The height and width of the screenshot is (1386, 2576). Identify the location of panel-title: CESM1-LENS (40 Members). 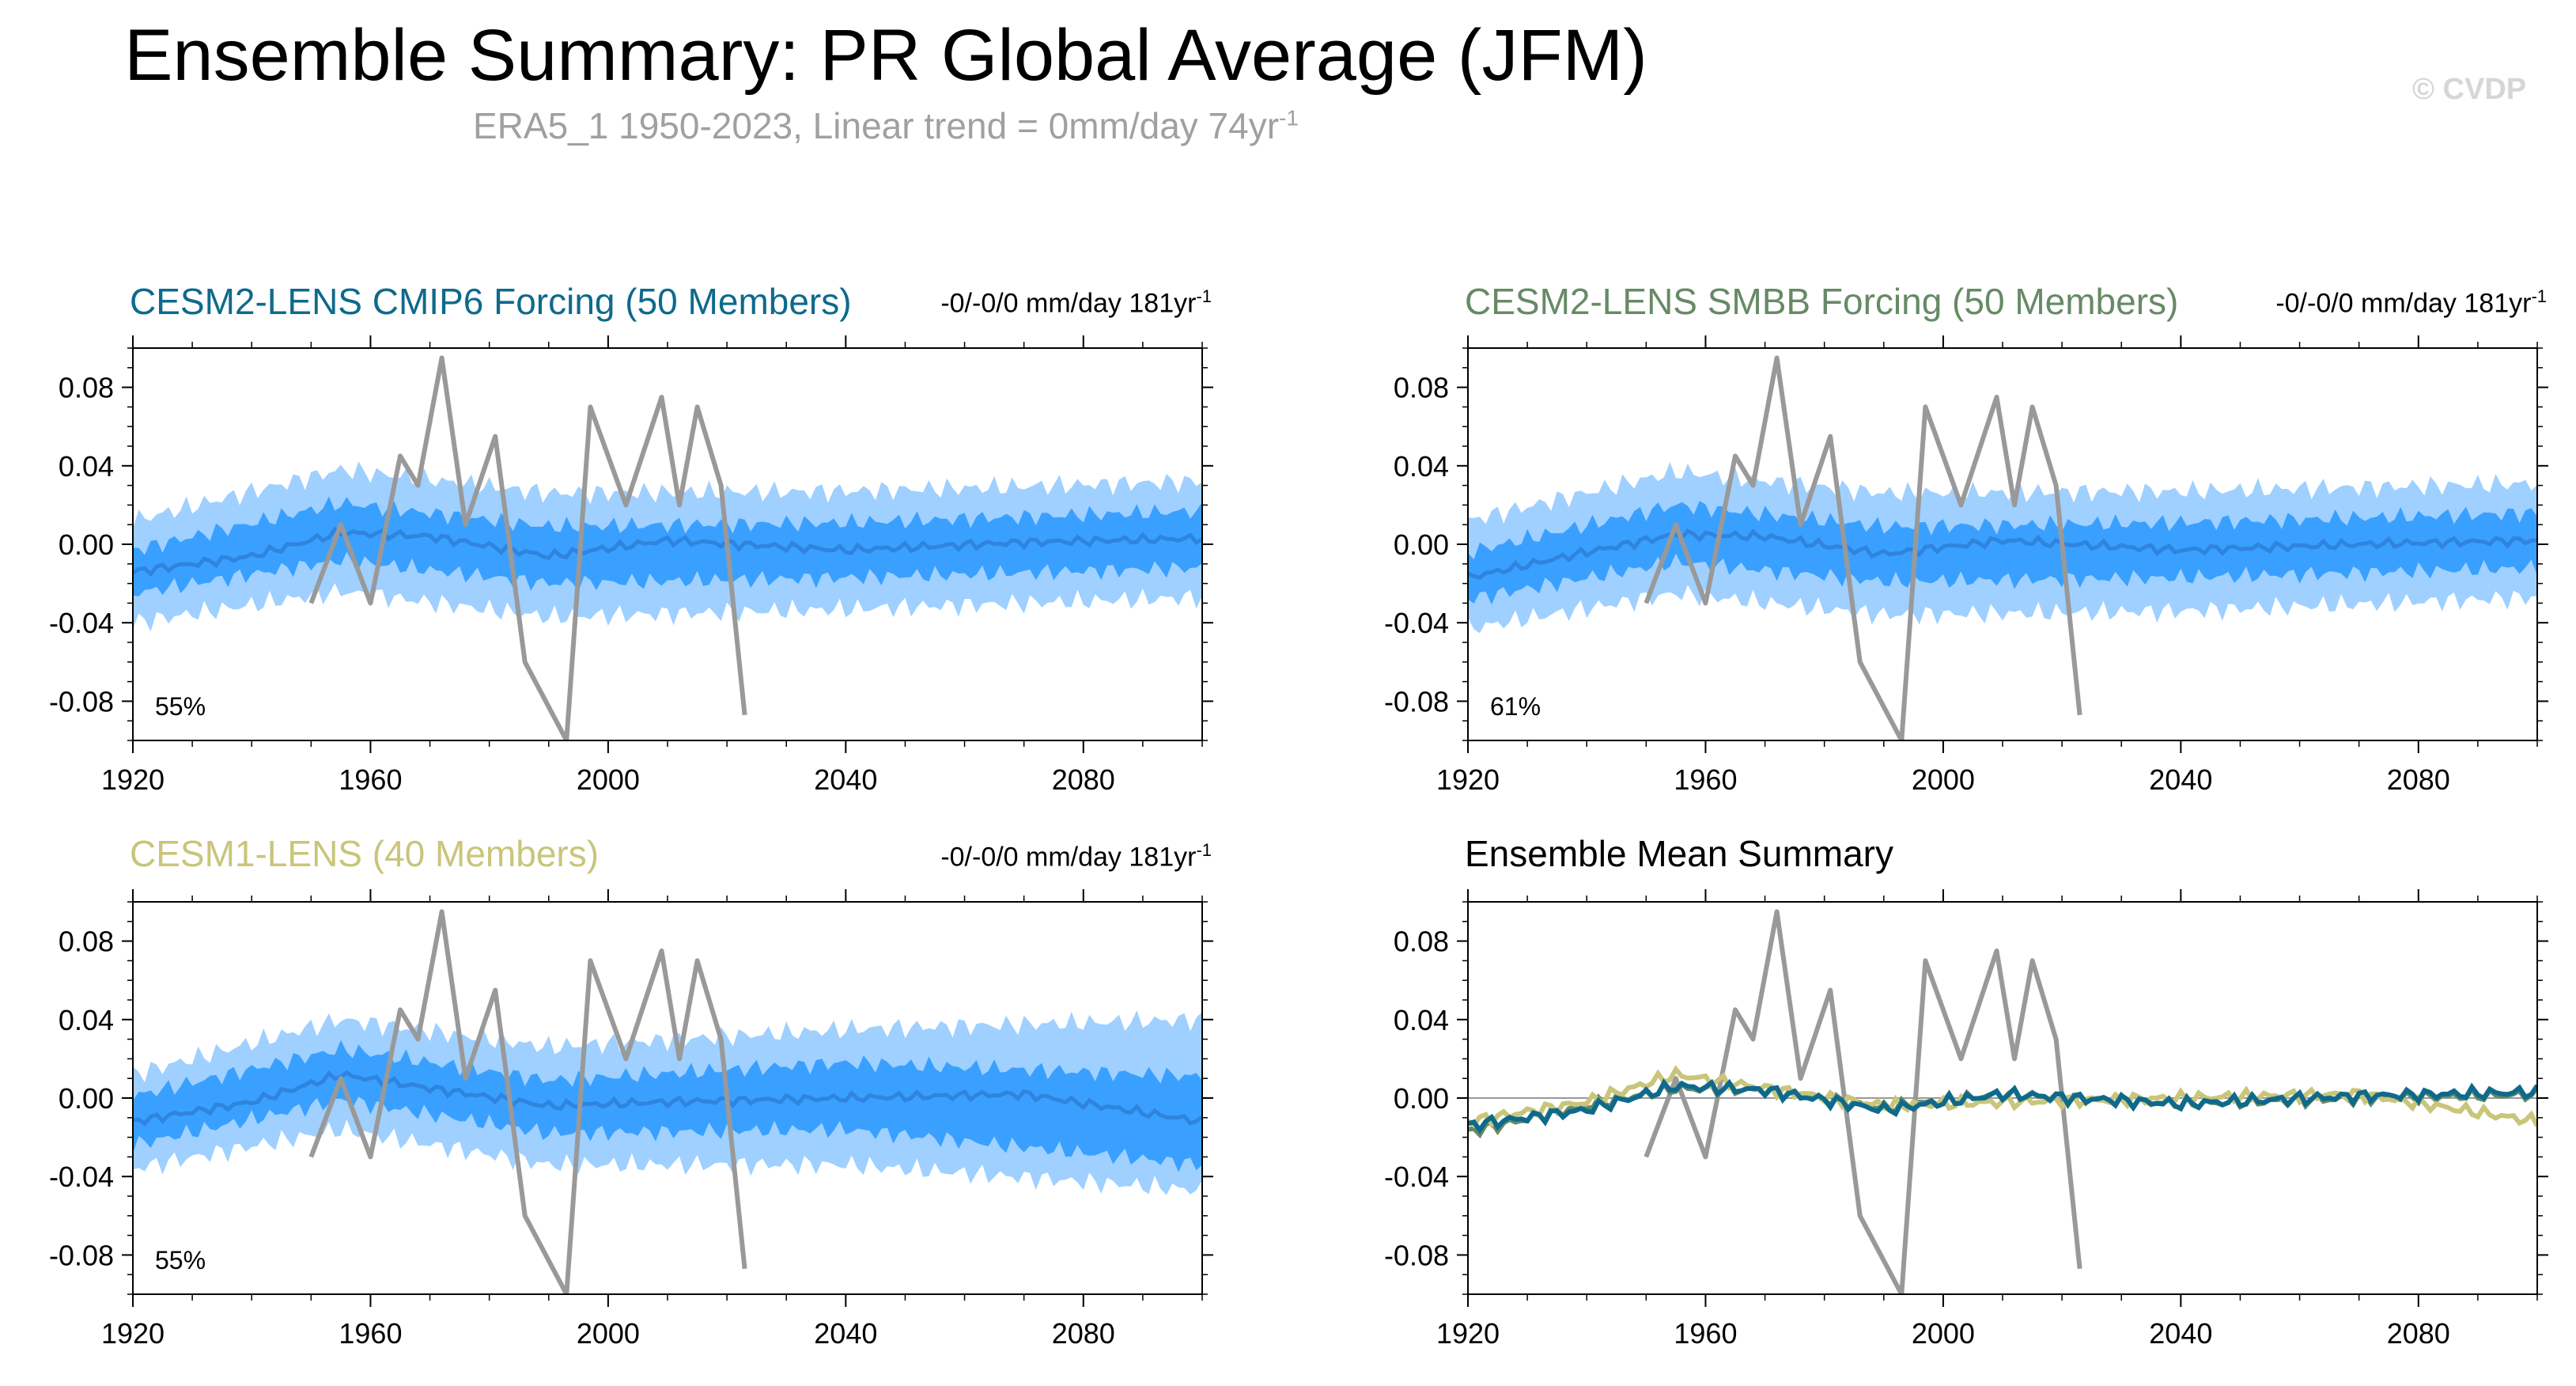
(365, 853).